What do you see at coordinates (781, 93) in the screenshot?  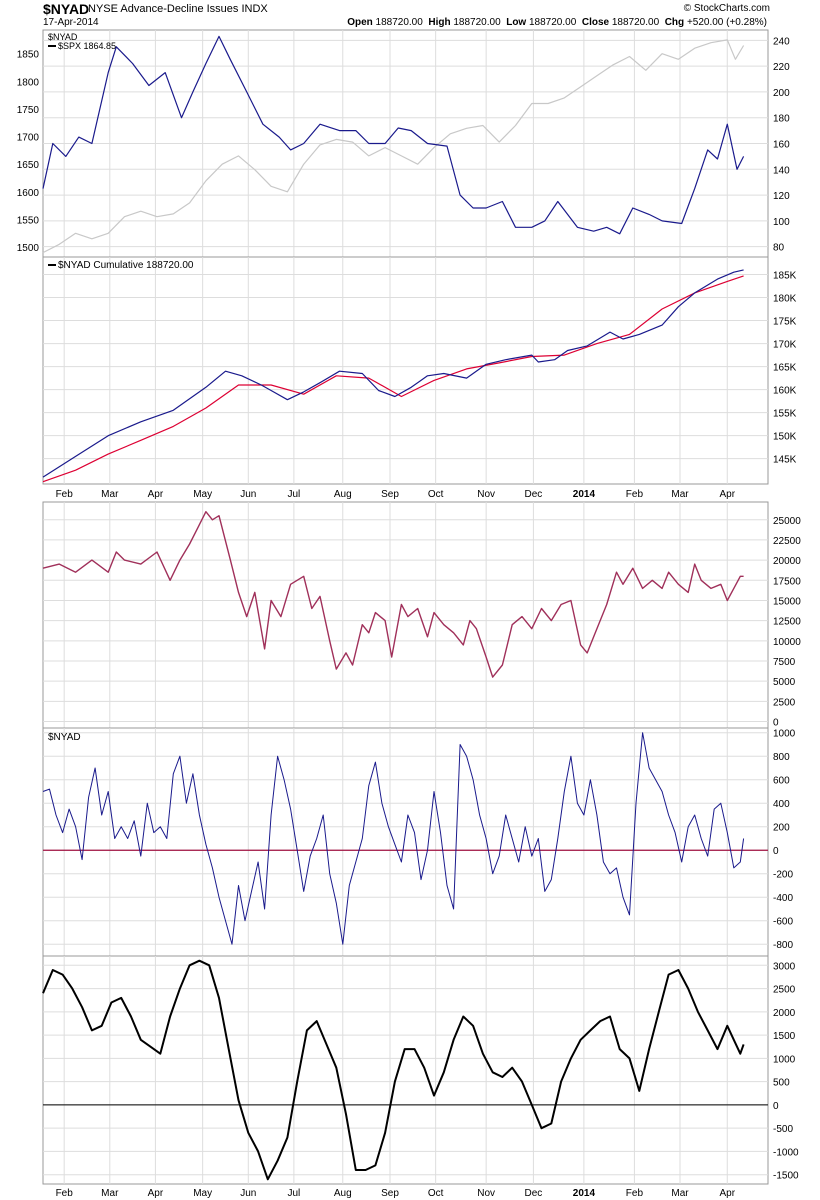 I see `panel-0-y-tick: 200` at bounding box center [781, 93].